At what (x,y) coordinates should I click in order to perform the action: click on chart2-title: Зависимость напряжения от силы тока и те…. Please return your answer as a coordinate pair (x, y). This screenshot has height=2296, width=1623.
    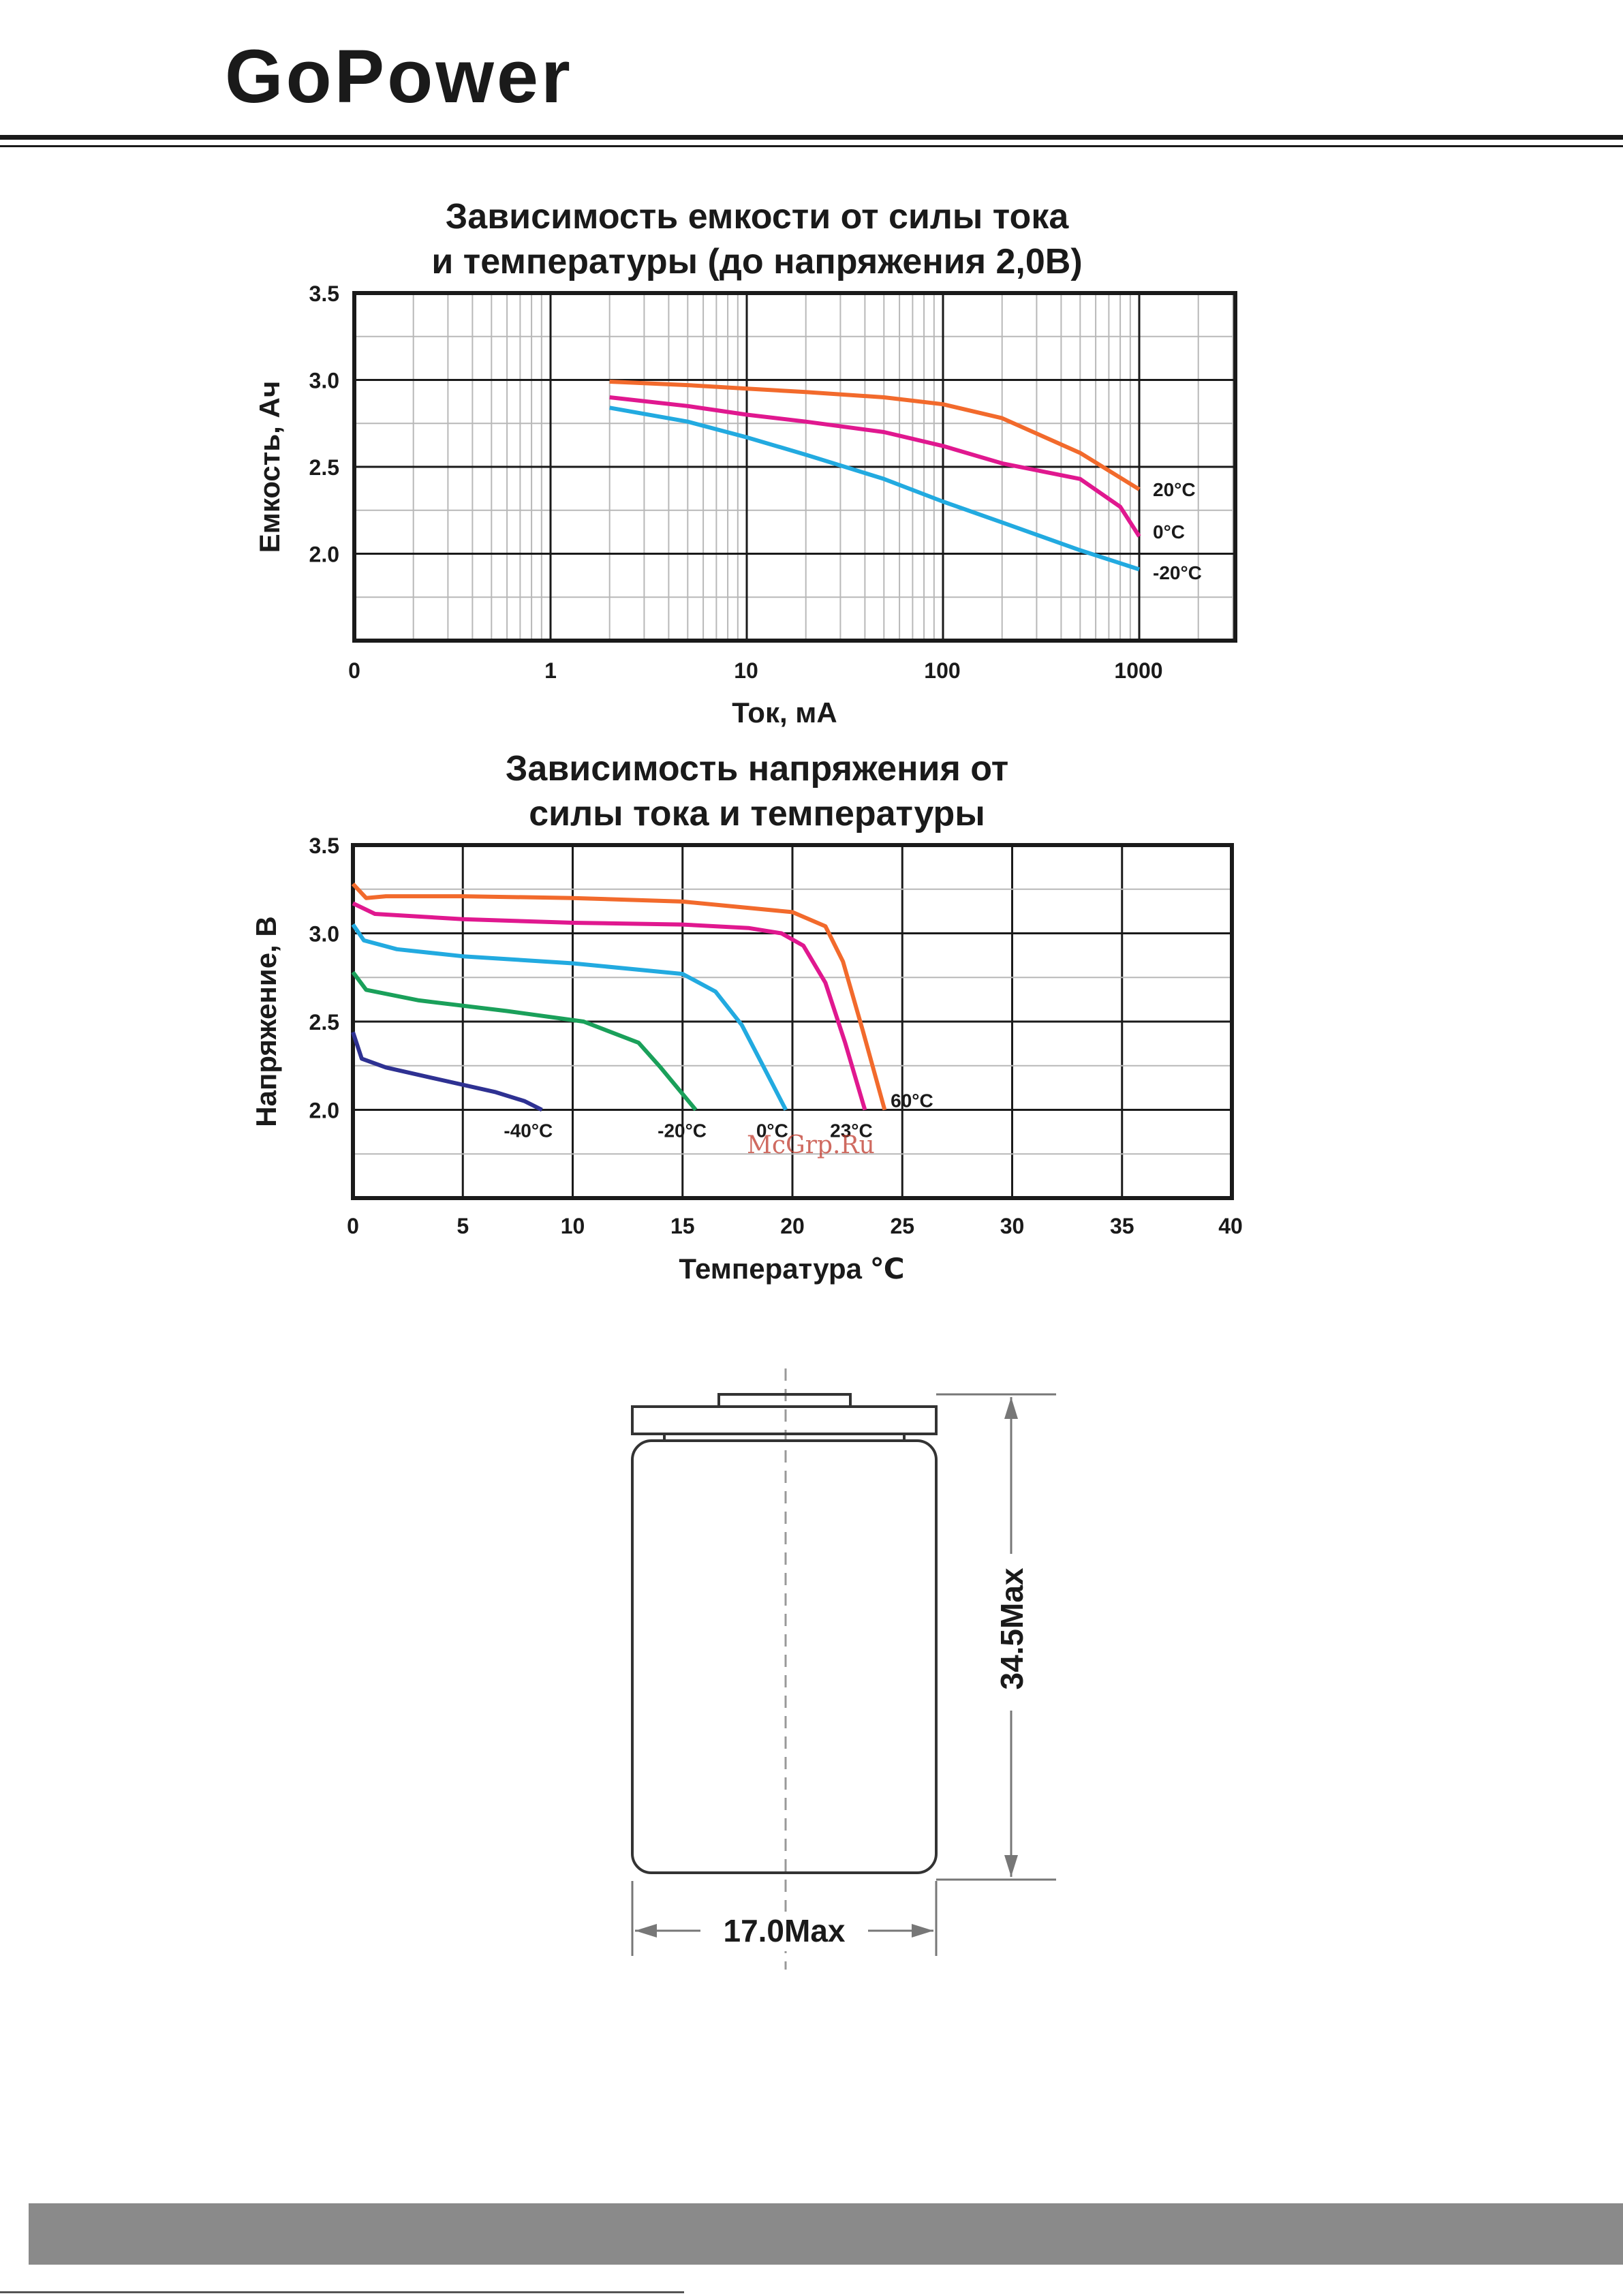
    Looking at the image, I should click on (811, 791).